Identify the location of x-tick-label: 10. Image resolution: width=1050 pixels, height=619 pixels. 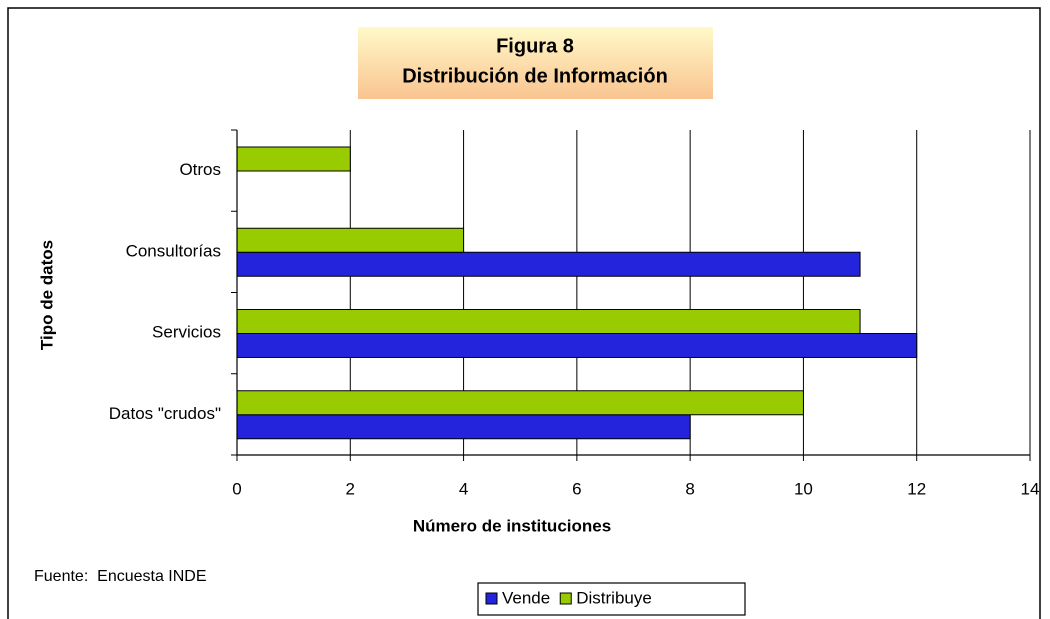
(803, 488).